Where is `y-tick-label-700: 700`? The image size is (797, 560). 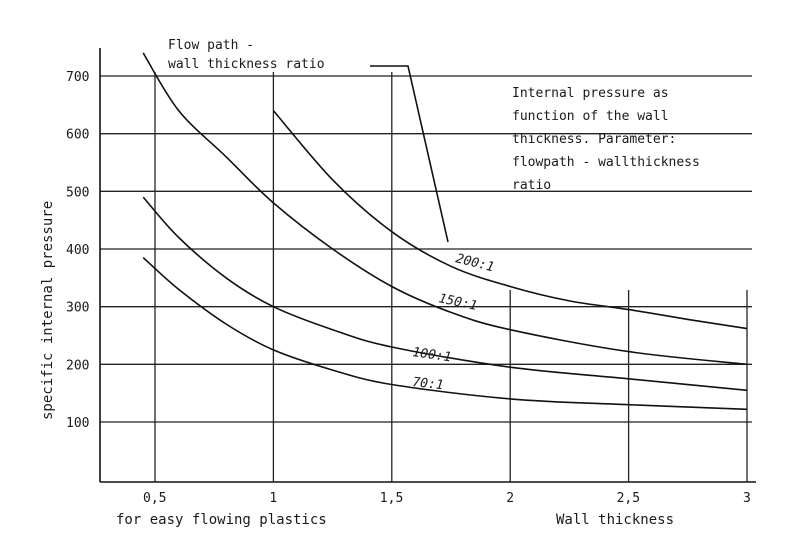
y-tick-label-700: 700 is located at coordinates (77, 77).